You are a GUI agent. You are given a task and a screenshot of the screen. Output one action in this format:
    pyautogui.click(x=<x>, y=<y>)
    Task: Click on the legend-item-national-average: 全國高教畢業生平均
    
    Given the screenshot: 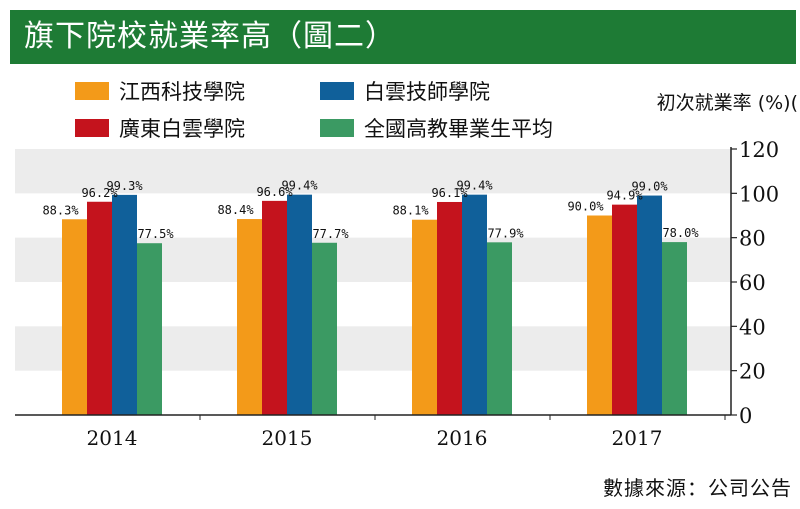 What is the action you would take?
    pyautogui.click(x=436, y=128)
    